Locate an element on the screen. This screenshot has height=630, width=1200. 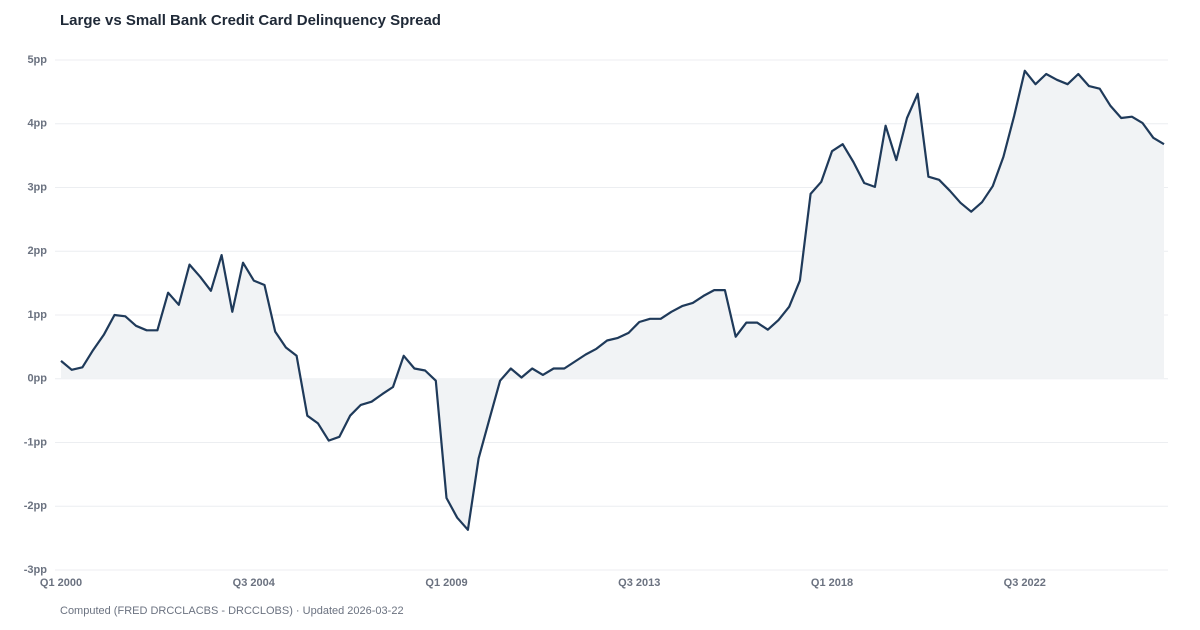
x-tick-label: Q1 2009 is located at coordinates (446, 583).